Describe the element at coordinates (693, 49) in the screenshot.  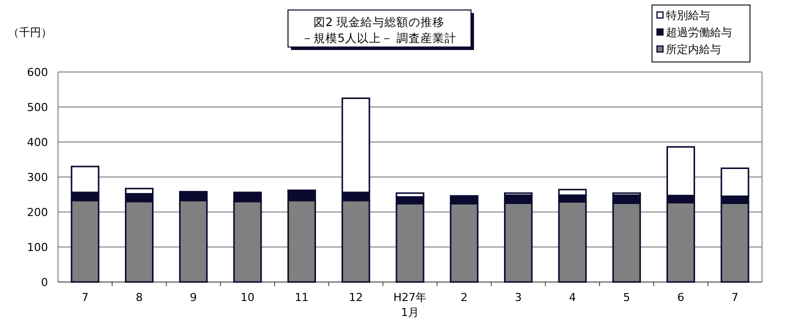
I see `legend-label: 所定内給与` at that location.